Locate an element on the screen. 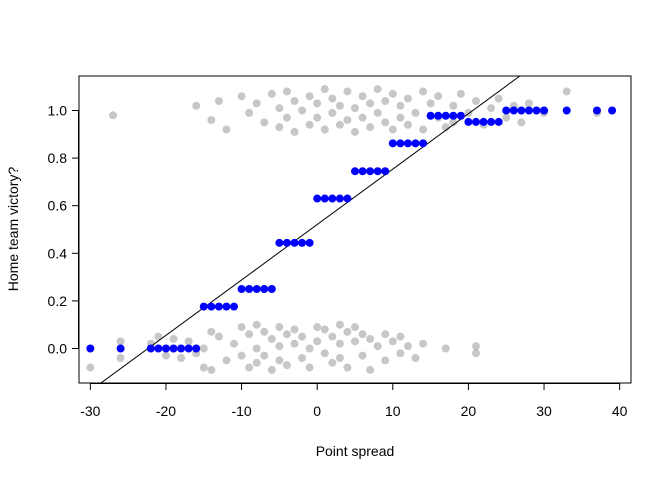 The height and width of the screenshot is (480, 672). y-tick-label: 0.2 is located at coordinates (58, 301).